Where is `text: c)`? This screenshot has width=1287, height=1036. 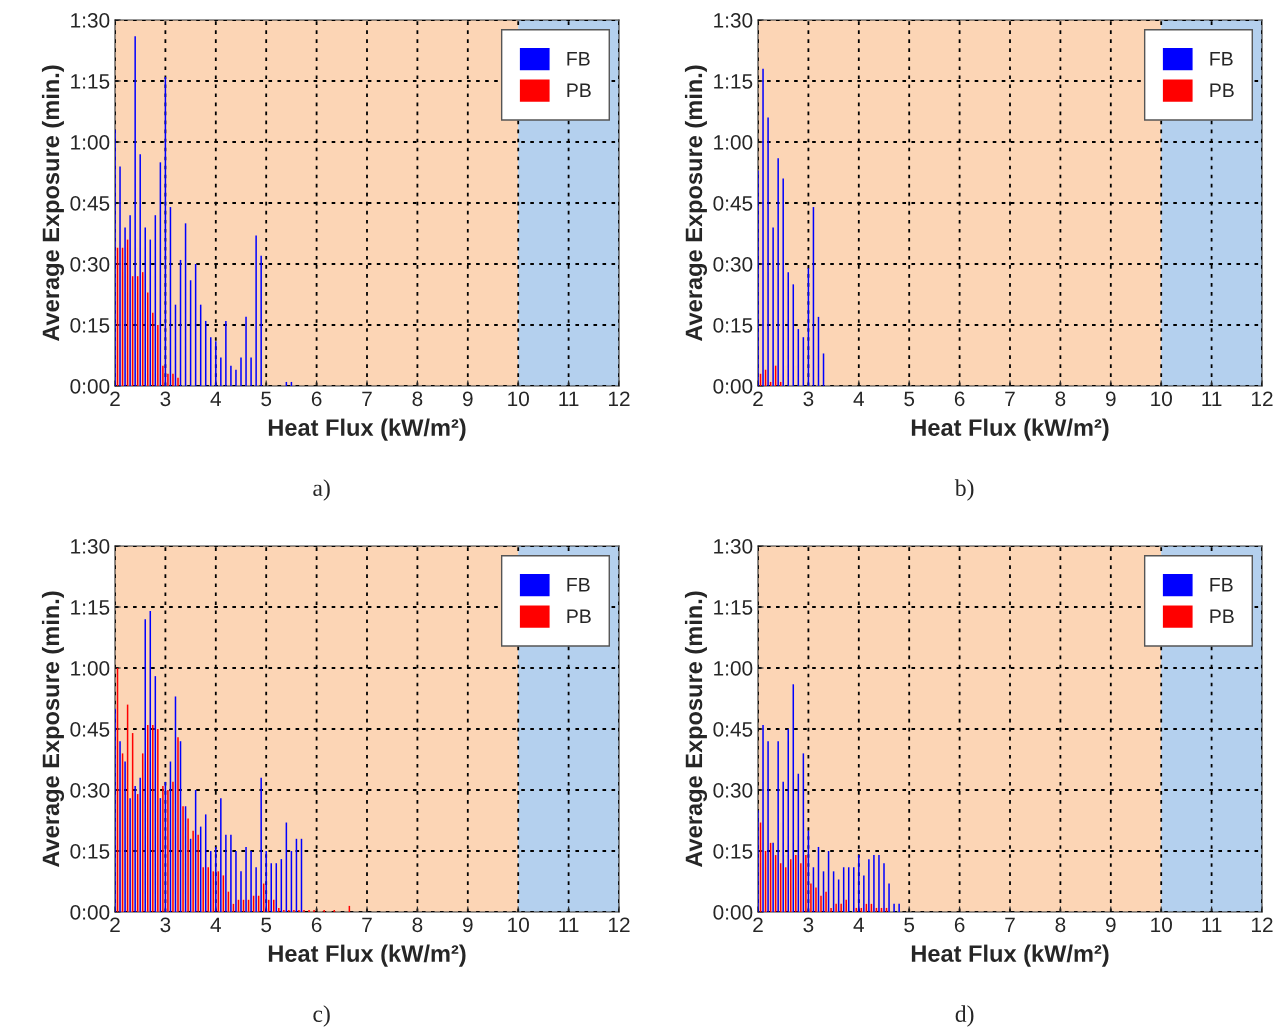 text: c) is located at coordinates (321, 1016).